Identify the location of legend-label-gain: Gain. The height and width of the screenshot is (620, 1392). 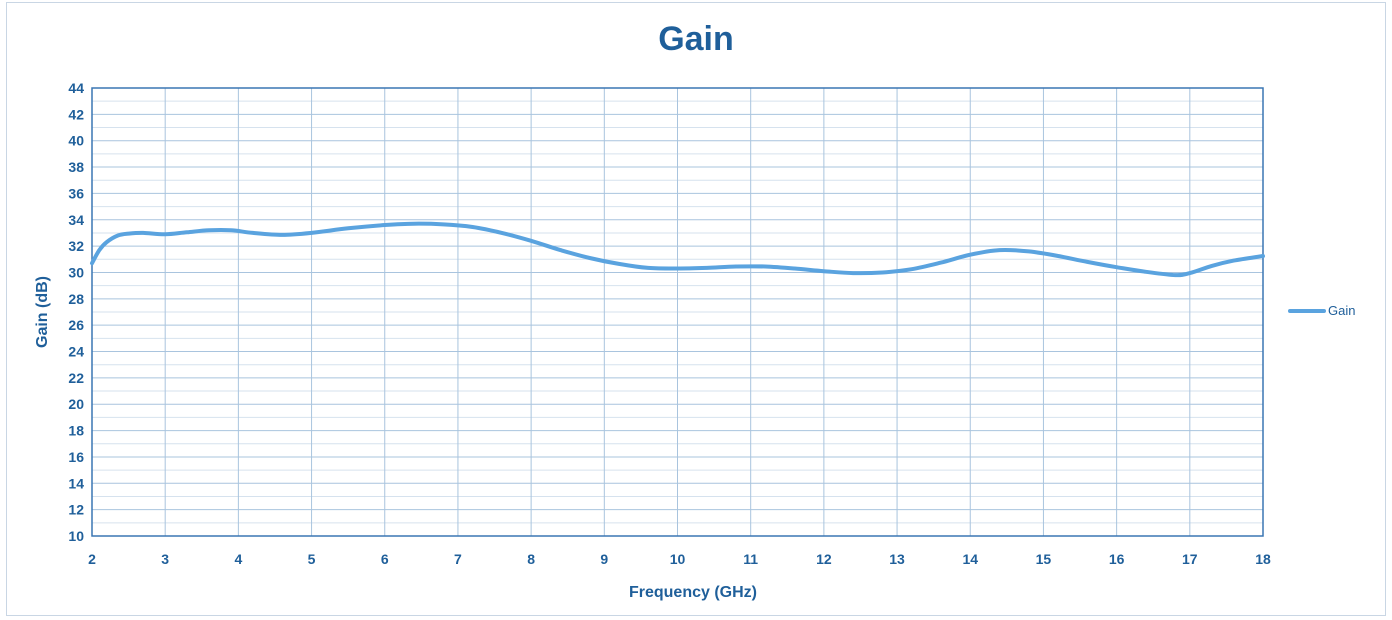
(1341, 310).